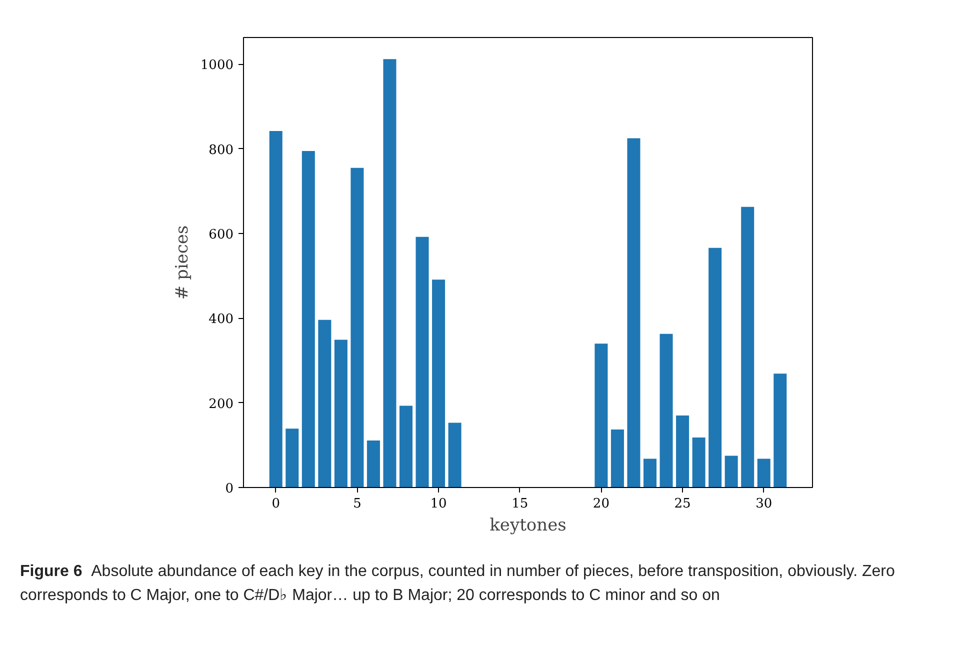  What do you see at coordinates (276, 504) in the screenshot?
I see `x-tick-label: 0` at bounding box center [276, 504].